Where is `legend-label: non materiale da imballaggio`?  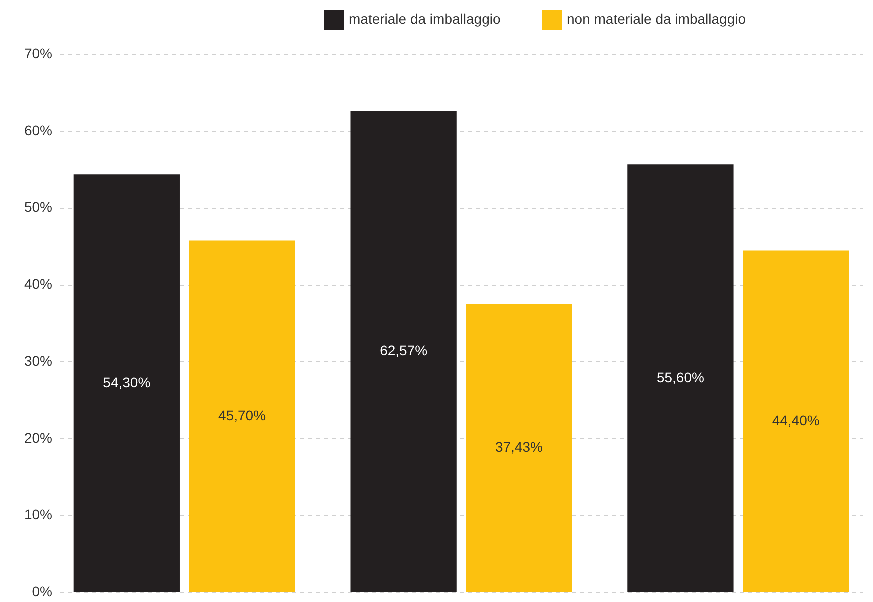
legend-label: non materiale da imballaggio is located at coordinates (656, 19).